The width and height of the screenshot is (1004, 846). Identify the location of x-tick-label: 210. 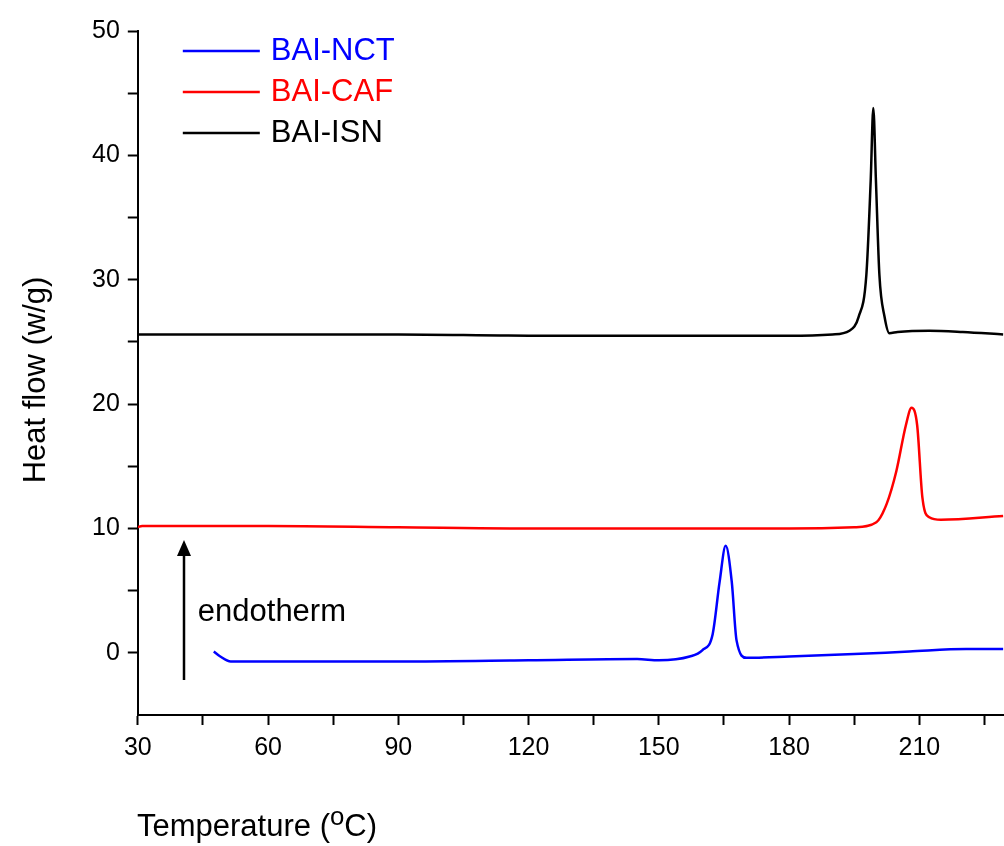
(919, 745).